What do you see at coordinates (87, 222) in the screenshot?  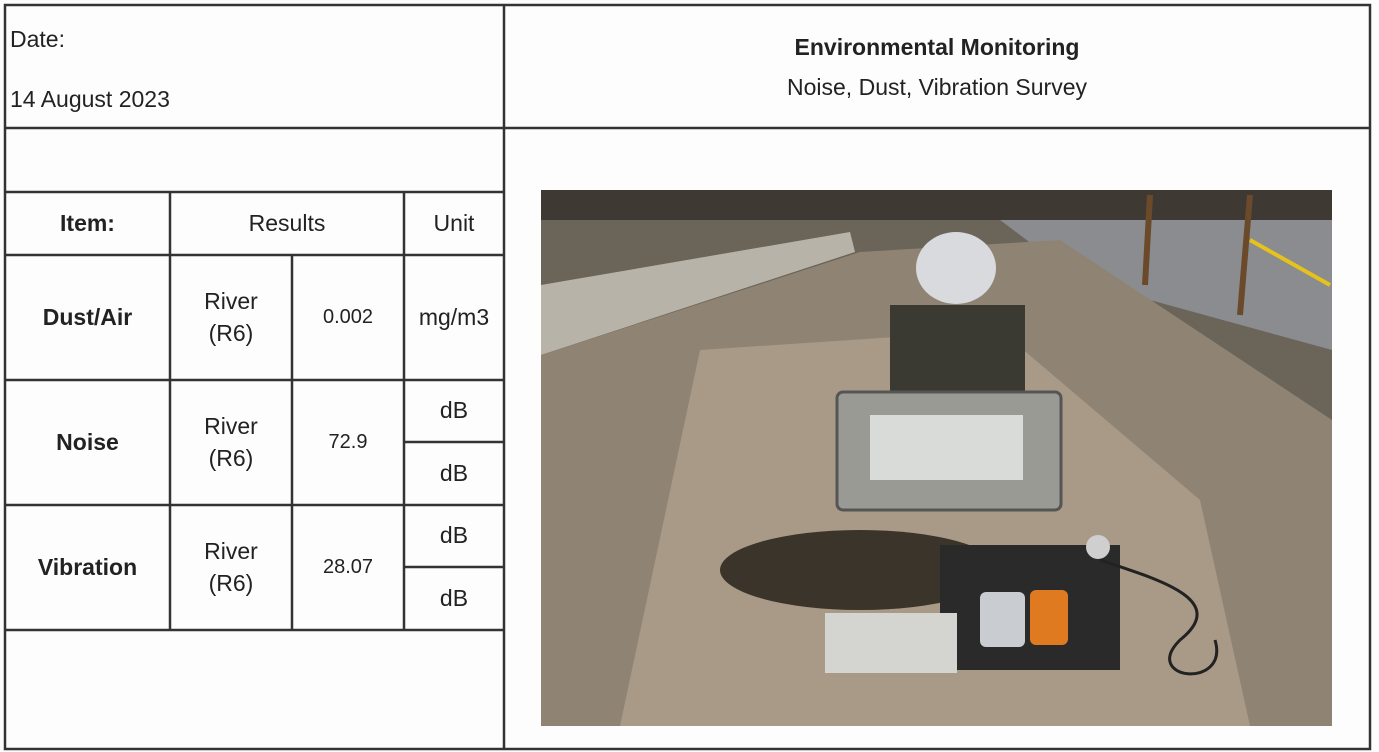 I see `column-header: Item:` at bounding box center [87, 222].